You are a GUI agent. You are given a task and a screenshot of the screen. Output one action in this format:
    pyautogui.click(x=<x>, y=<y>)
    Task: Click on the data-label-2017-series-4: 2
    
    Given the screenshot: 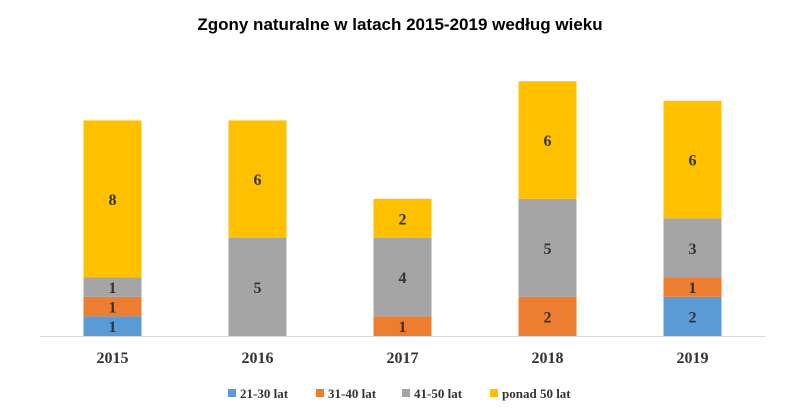 What is the action you would take?
    pyautogui.click(x=403, y=219)
    